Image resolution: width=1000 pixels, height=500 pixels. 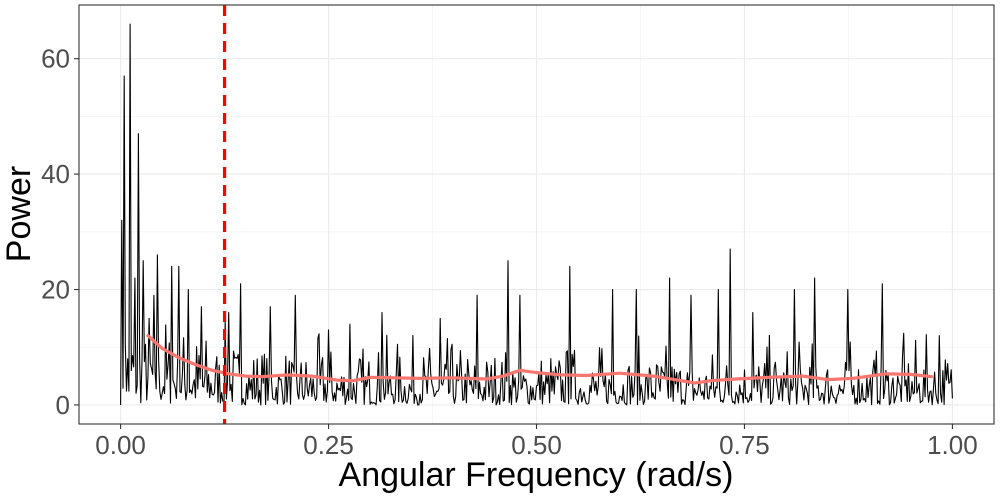 What do you see at coordinates (19, 214) in the screenshot?
I see `y-axis-title: Power` at bounding box center [19, 214].